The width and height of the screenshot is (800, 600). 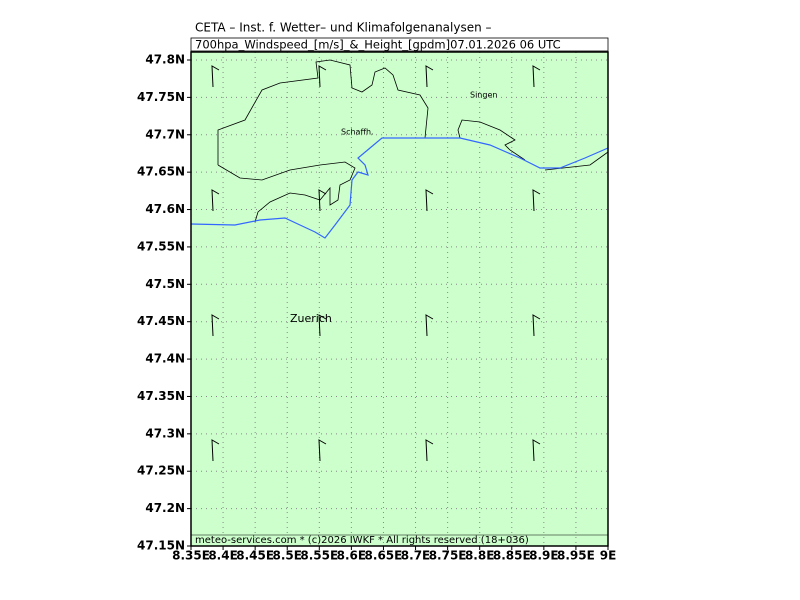 I want to click on lon-label: 8.55E, so click(x=319, y=556).